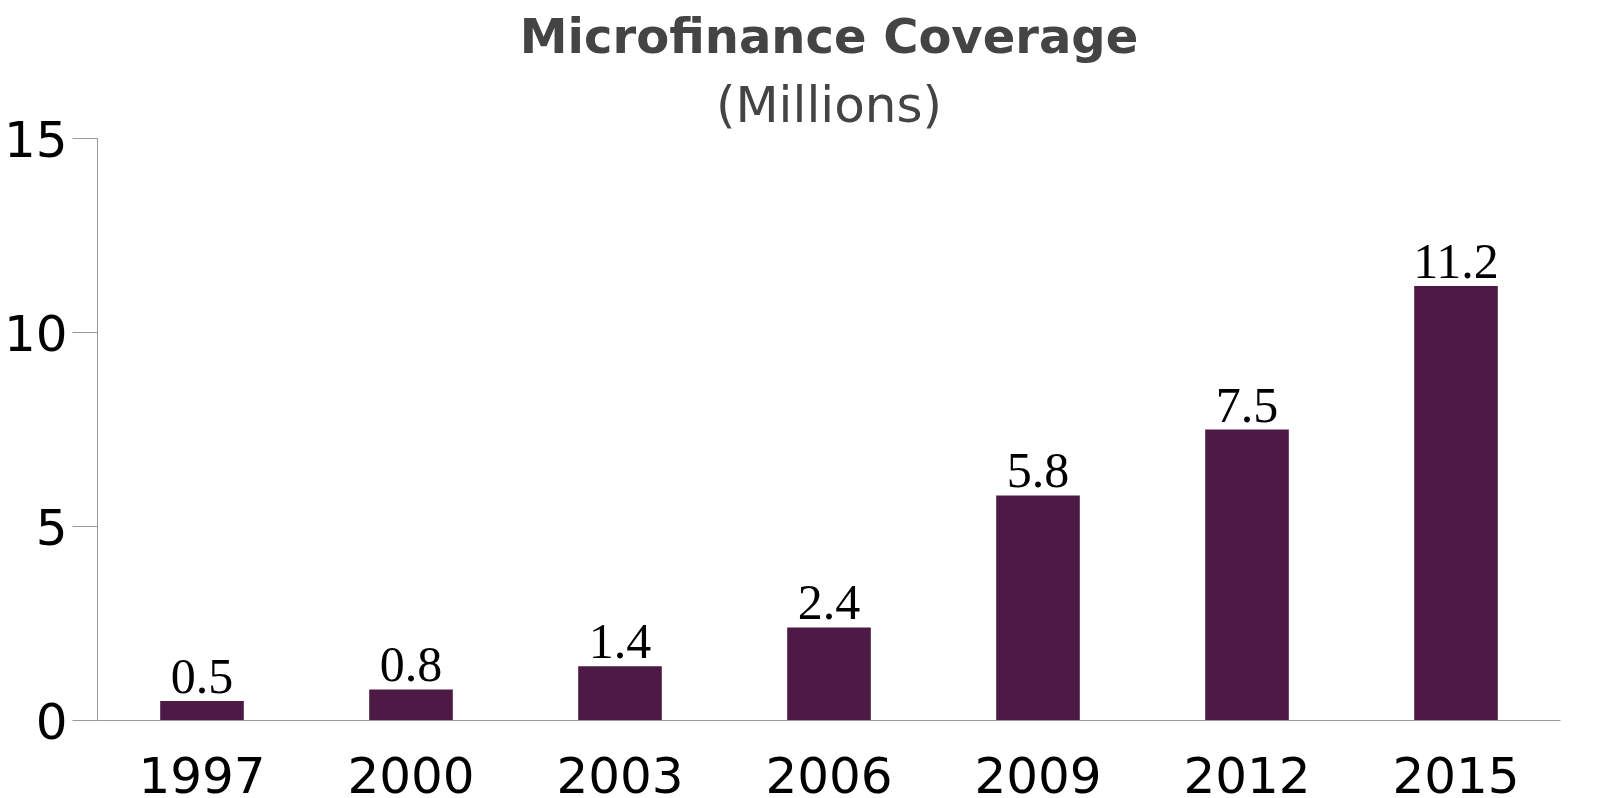 Image resolution: width=1605 pixels, height=798 pixels. Describe the element at coordinates (829, 772) in the screenshot. I see `x-tick-label: 2006` at that location.